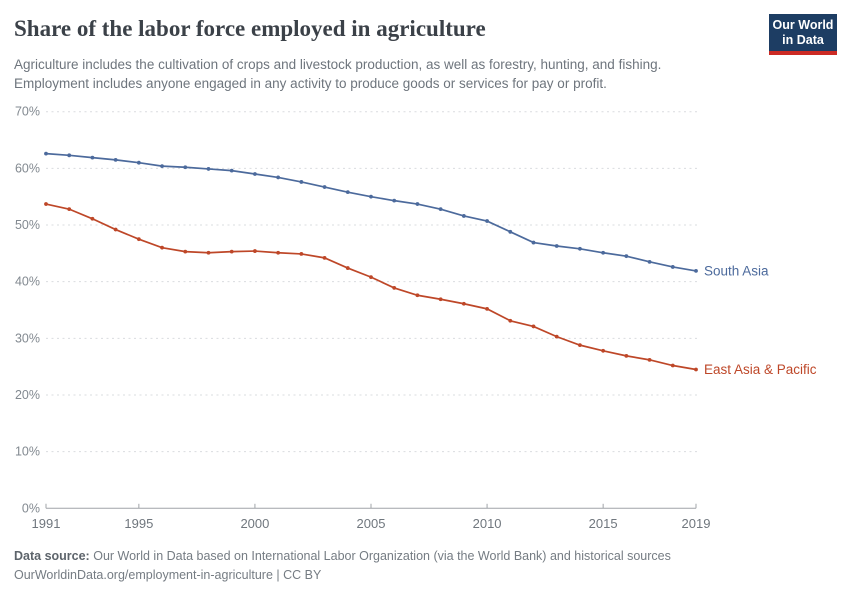  I want to click on y-axis-tick-label: 20%, so click(27, 395).